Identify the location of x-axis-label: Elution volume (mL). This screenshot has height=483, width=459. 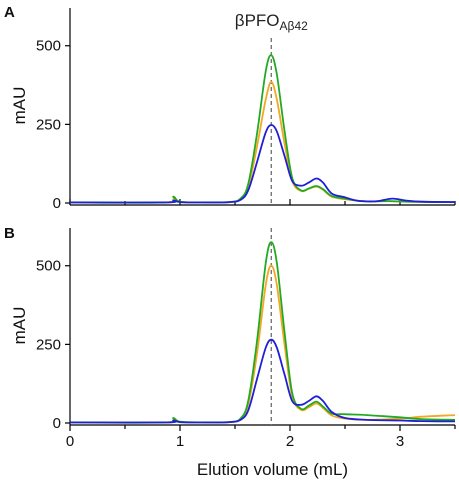
(272, 469).